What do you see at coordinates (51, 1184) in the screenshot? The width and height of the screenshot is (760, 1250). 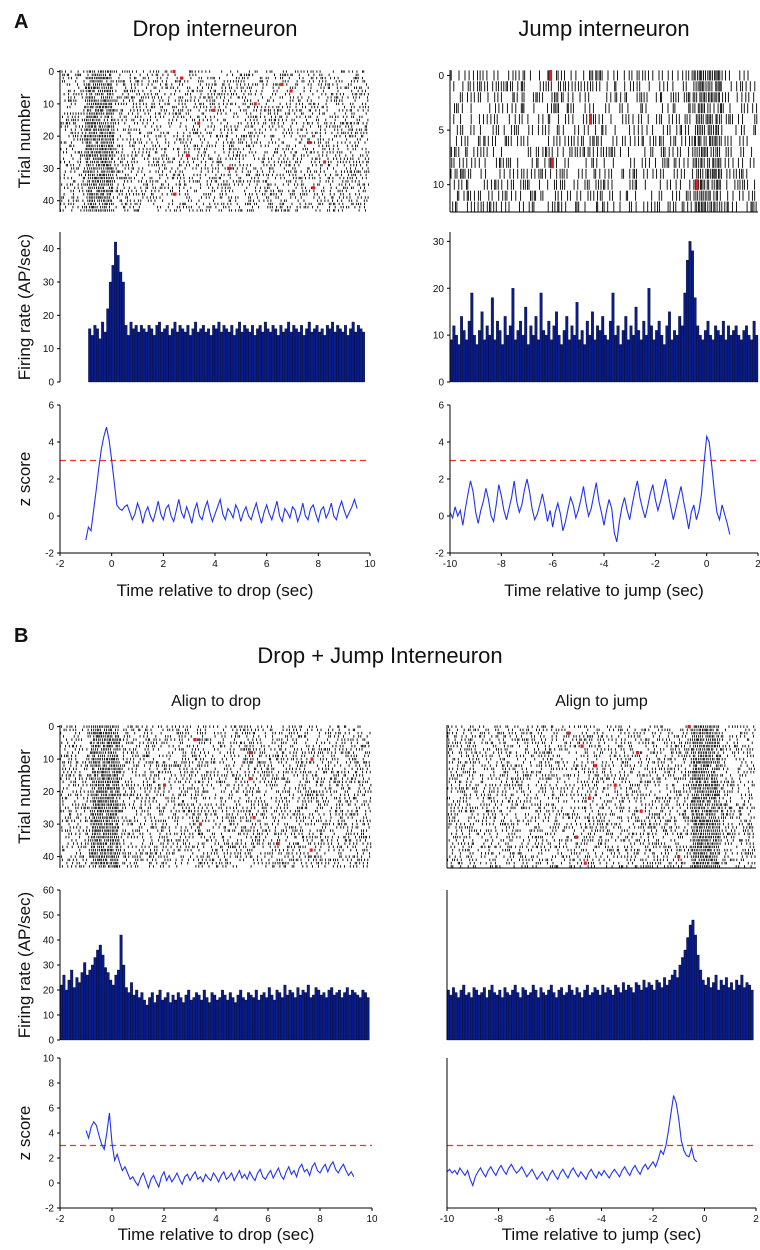 I see `z-ytick-label: 0` at bounding box center [51, 1184].